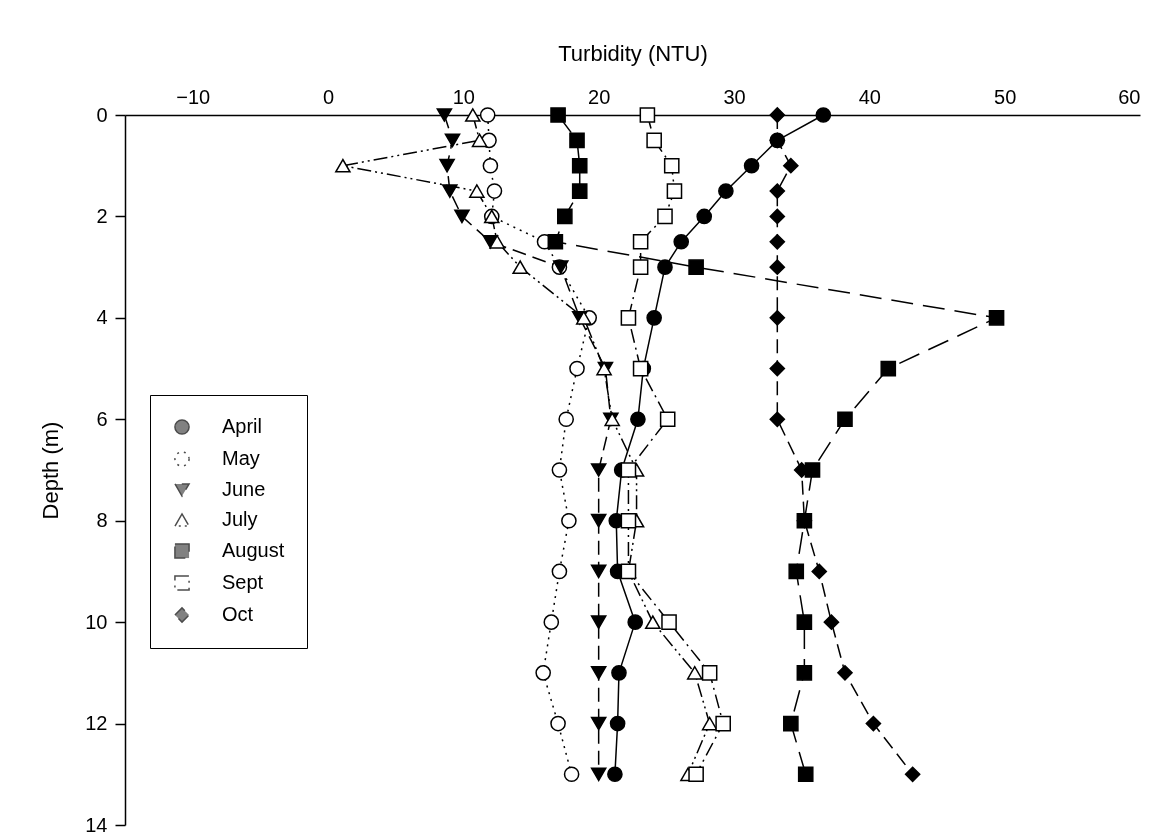 The image size is (1161, 839). I want to click on legend-label: April, so click(242, 426).